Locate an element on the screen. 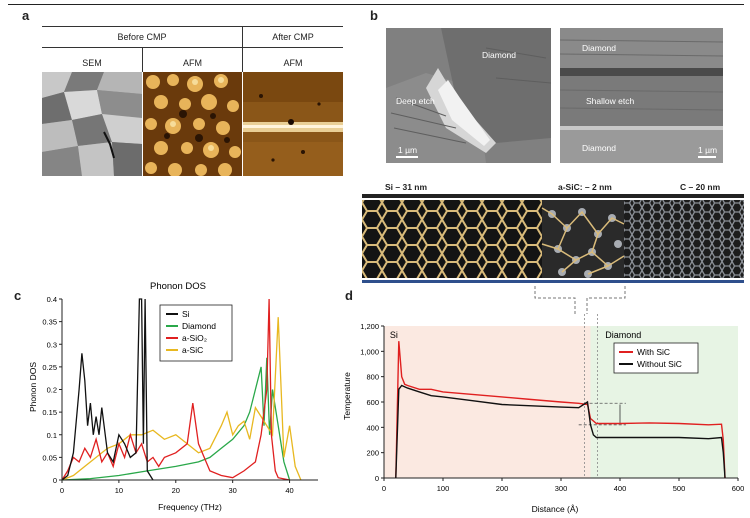 This screenshot has width=750, height=518. x-tick-label: 200 is located at coordinates (502, 488).